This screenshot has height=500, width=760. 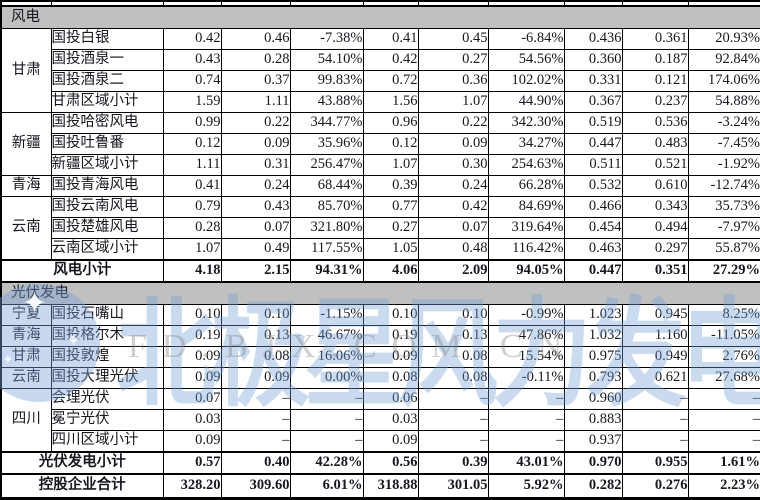 What do you see at coordinates (380, 17) in the screenshot?
I see `section-header-row: 风电` at bounding box center [380, 17].